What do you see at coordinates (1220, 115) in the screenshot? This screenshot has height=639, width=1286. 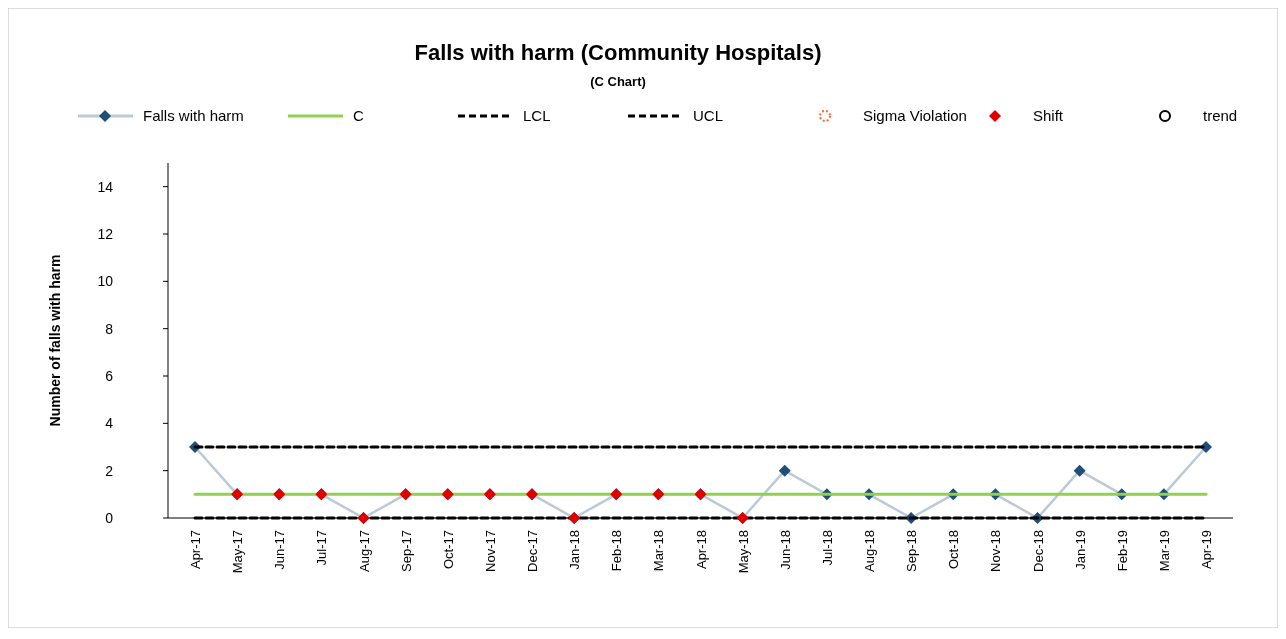 I see `legend-label: trend` at bounding box center [1220, 115].